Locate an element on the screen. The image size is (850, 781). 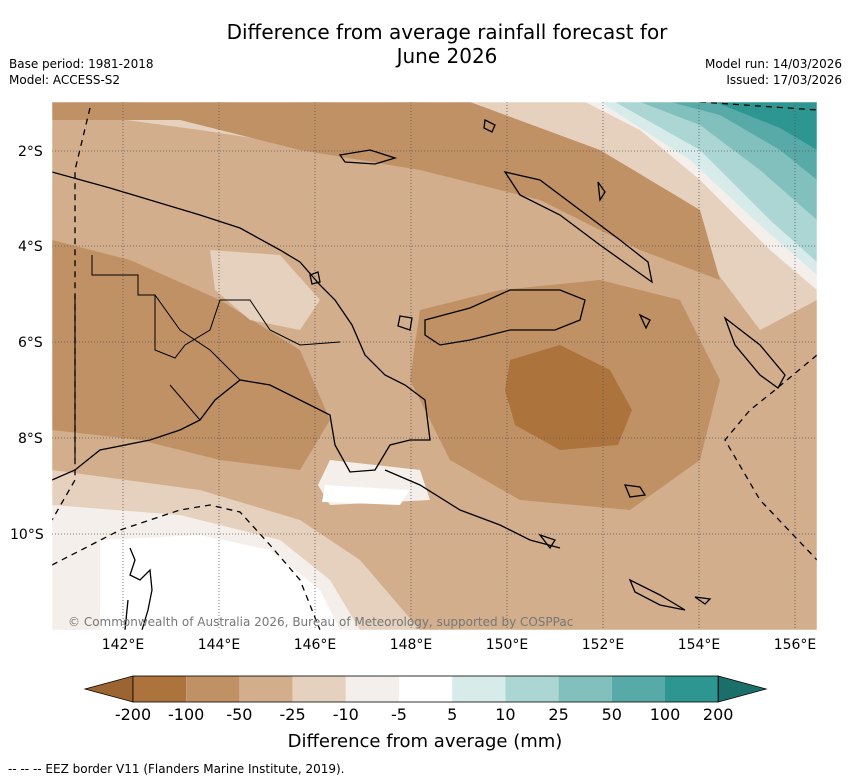
lon-label-156: 156°E is located at coordinates (795, 645).